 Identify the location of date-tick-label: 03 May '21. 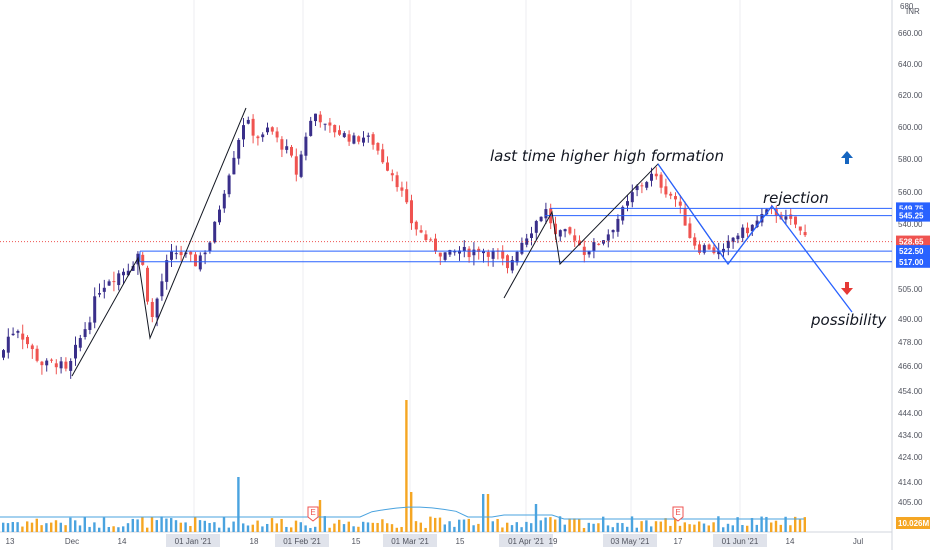
(630, 541).